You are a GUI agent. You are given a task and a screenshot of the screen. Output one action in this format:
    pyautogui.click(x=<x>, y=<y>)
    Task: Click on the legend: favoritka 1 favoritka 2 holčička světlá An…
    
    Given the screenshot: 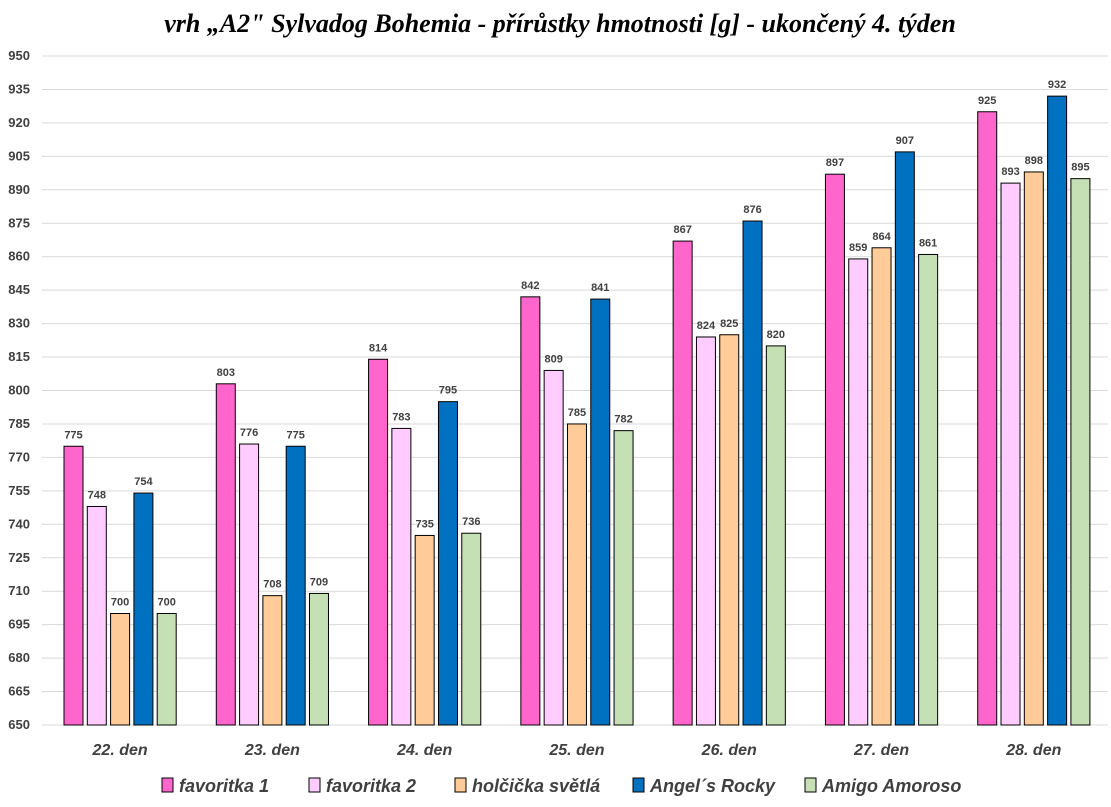 What is the action you would take?
    pyautogui.click(x=561, y=786)
    